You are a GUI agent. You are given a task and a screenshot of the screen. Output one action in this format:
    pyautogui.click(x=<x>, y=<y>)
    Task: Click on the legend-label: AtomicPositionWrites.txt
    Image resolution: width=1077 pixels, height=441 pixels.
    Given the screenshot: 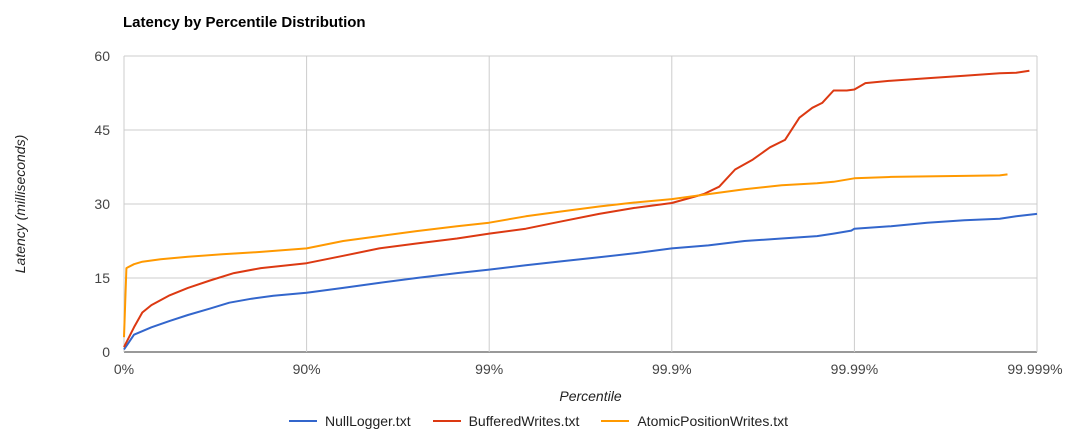 What is the action you would take?
    pyautogui.click(x=713, y=421)
    